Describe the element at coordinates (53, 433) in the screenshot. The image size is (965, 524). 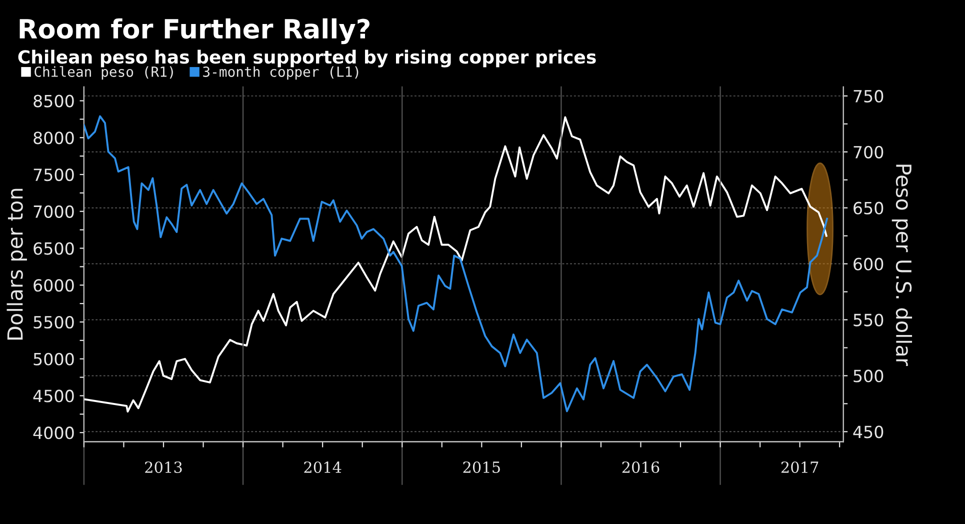
I see `y-tick-label: 4000` at that location.